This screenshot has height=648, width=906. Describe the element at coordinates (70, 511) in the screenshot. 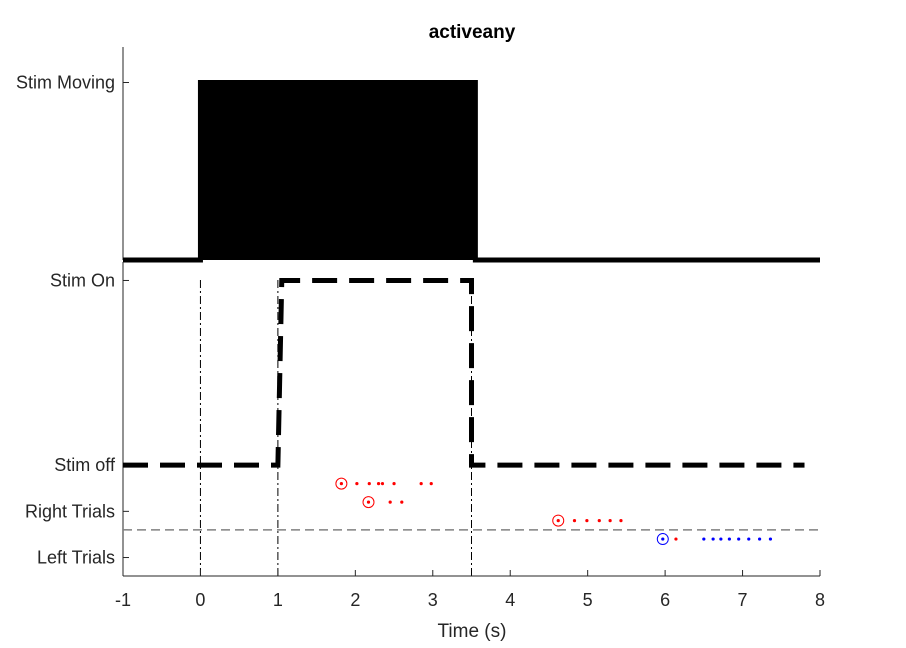

I see `bottom-y-tick-label-2: Right Trials` at that location.